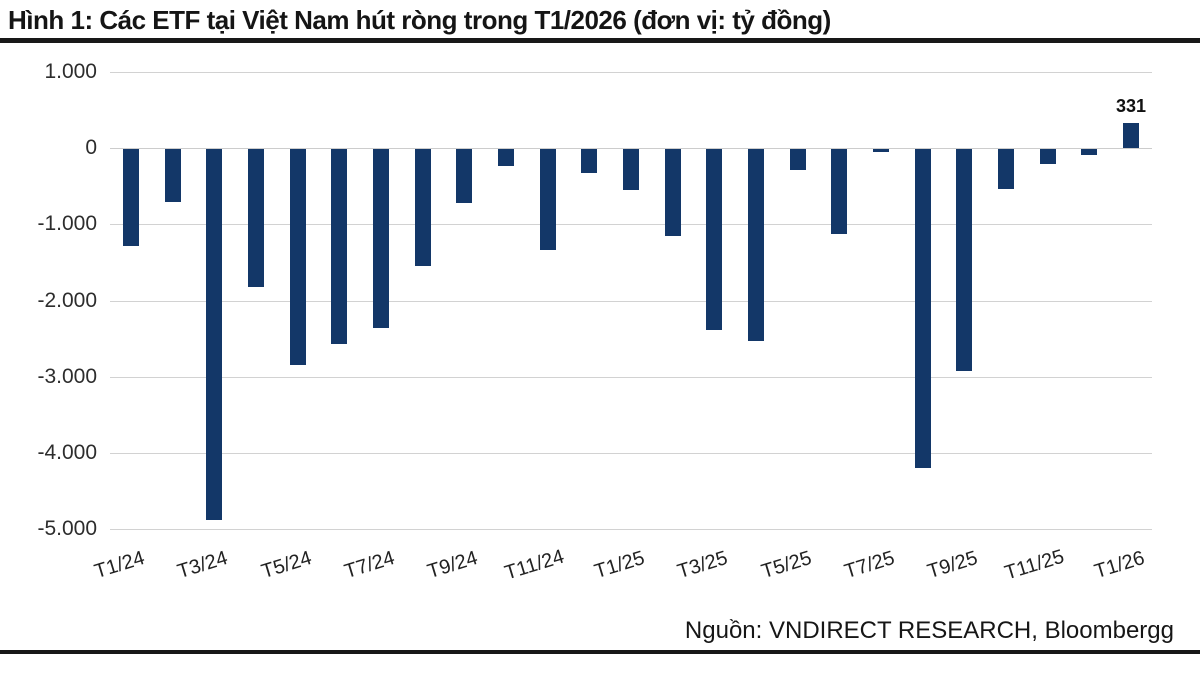 The width and height of the screenshot is (1200, 676). I want to click on bar-T4/24, so click(256, 218).